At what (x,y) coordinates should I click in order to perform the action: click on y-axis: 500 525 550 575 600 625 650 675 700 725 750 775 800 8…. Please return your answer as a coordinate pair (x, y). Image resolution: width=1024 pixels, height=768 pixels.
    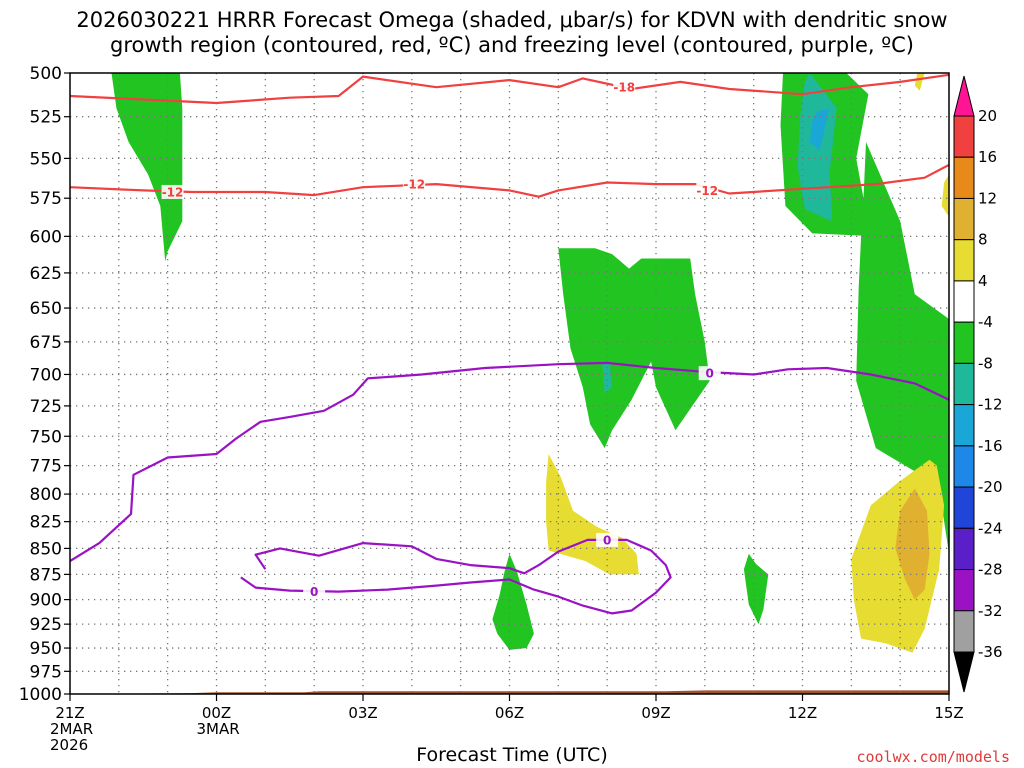
    Looking at the image, I should click on (44, 384).